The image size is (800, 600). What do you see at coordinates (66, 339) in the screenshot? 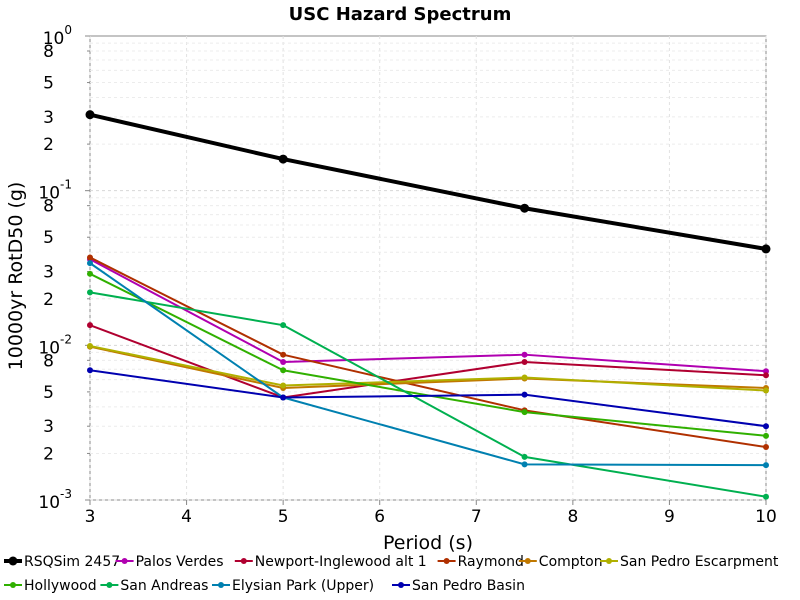
I see `y-tick-exponent: -2` at bounding box center [66, 339].